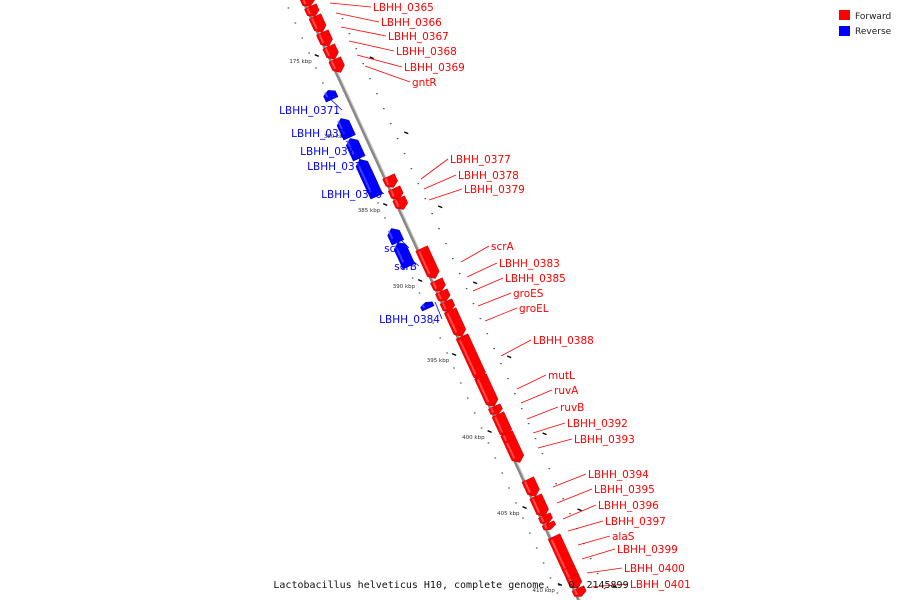 The image size is (900, 600). I want to click on gene-label-lbhh_0367: LBHH_0367, so click(418, 37).